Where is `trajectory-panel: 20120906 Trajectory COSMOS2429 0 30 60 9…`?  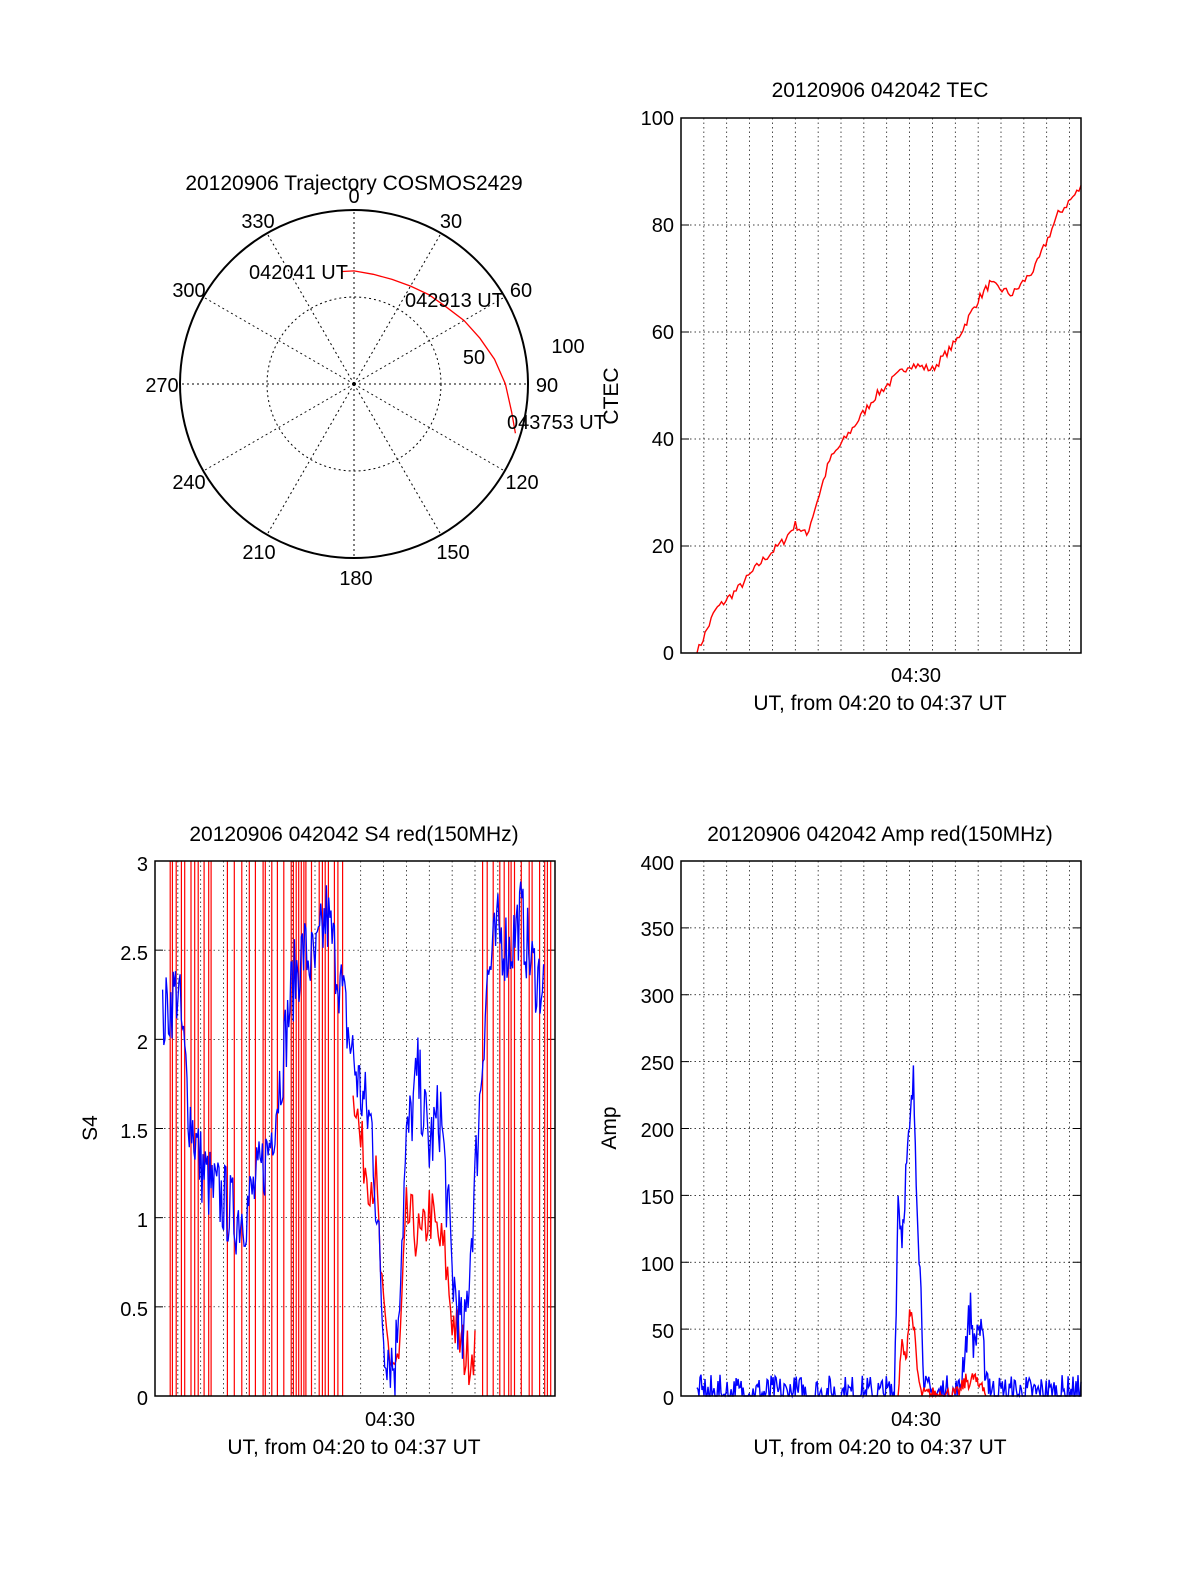
trajectory-panel: 20120906 Trajectory COSMOS2429 0 30 60 9… is located at coordinates (375, 381).